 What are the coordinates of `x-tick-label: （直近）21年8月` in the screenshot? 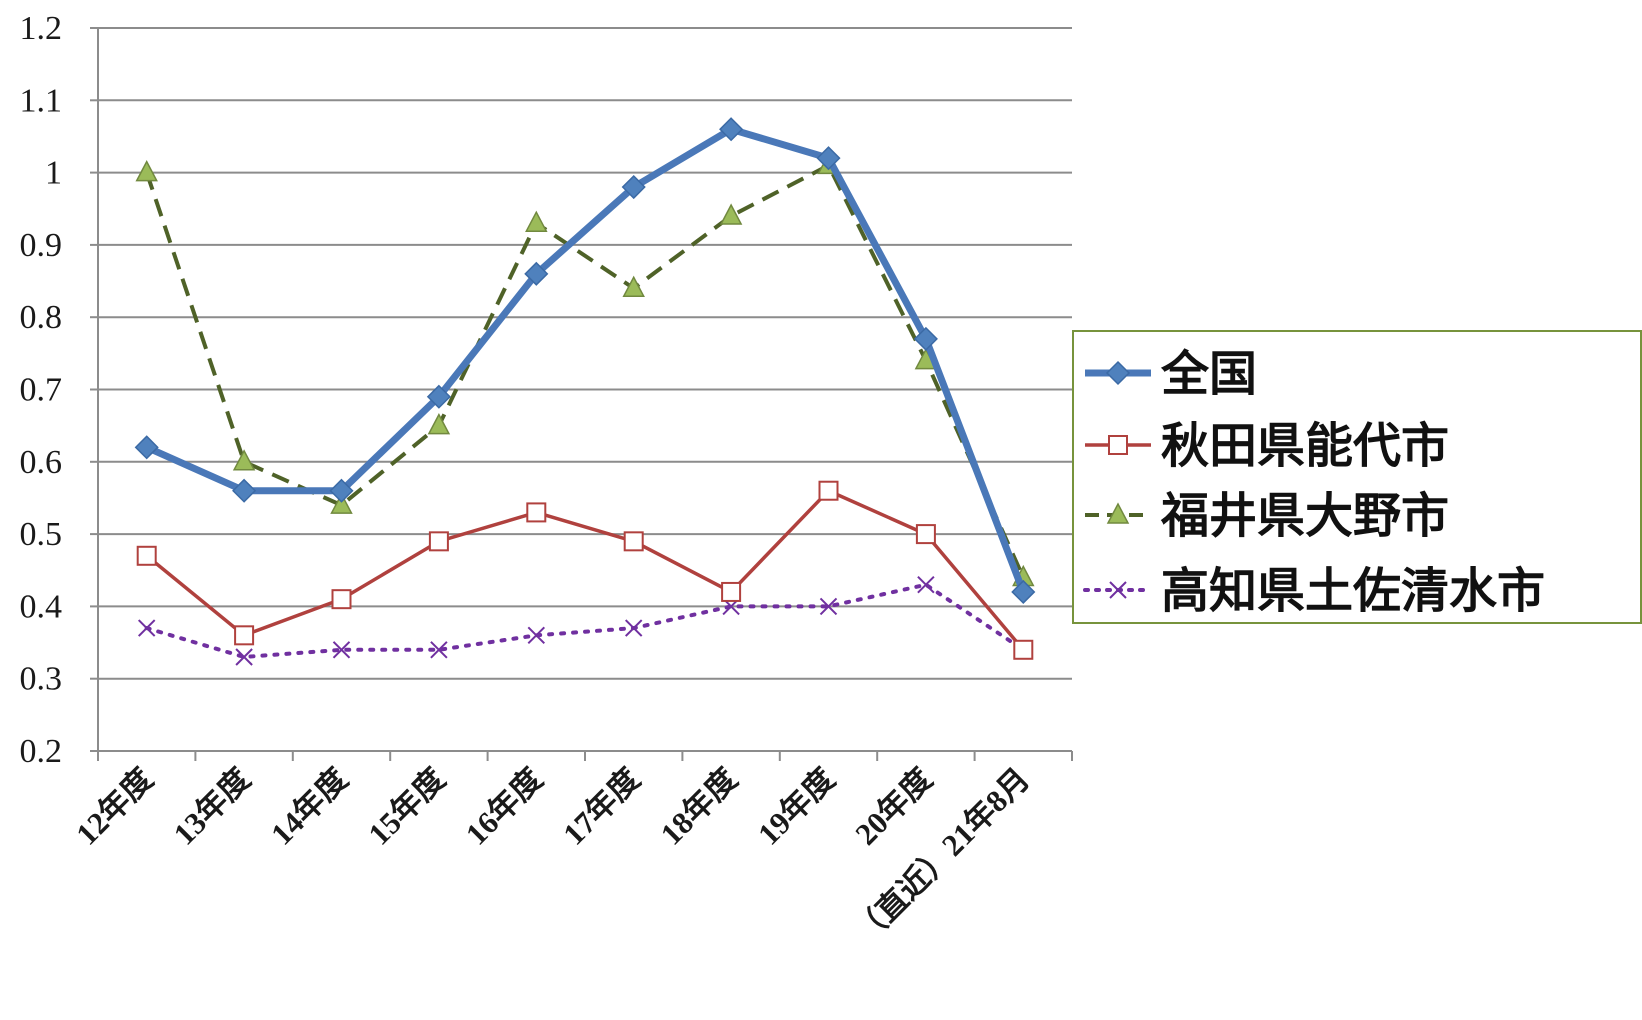 It's located at (941, 855).